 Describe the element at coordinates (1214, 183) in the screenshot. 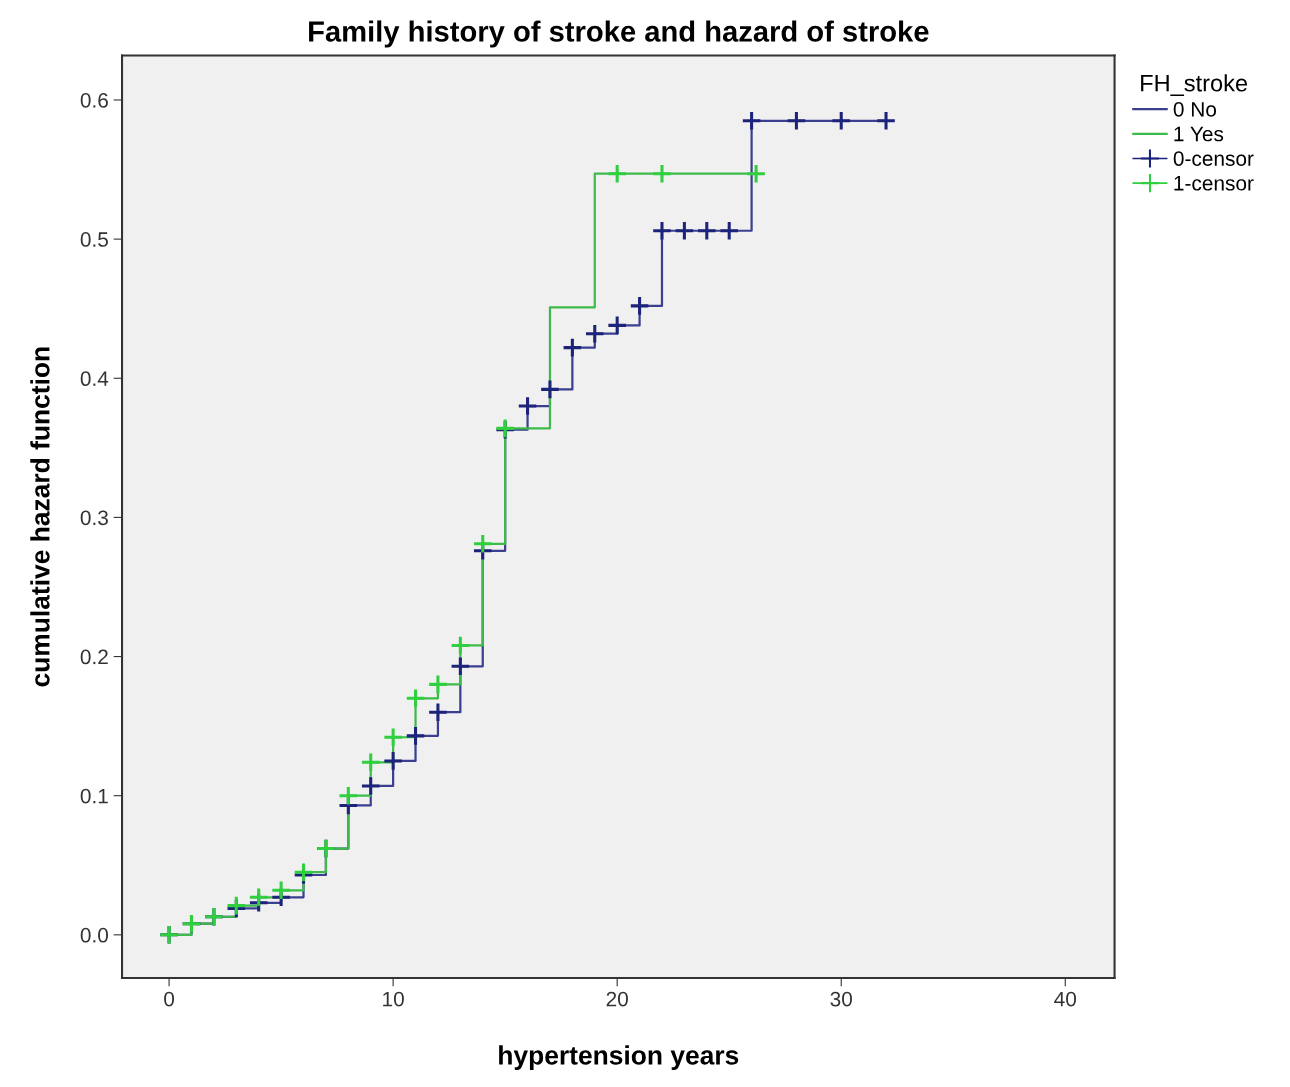

I see `legend-label: 1-censor` at that location.